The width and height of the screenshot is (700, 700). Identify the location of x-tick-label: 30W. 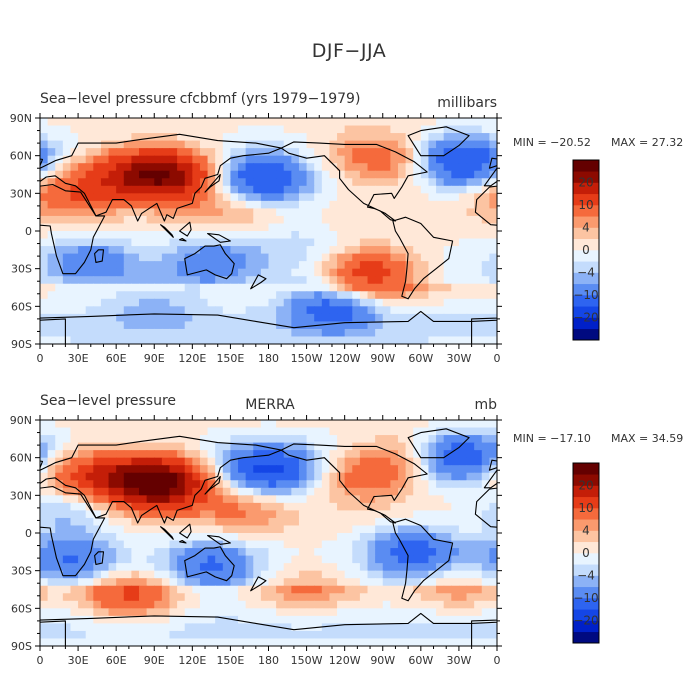
(458, 660).